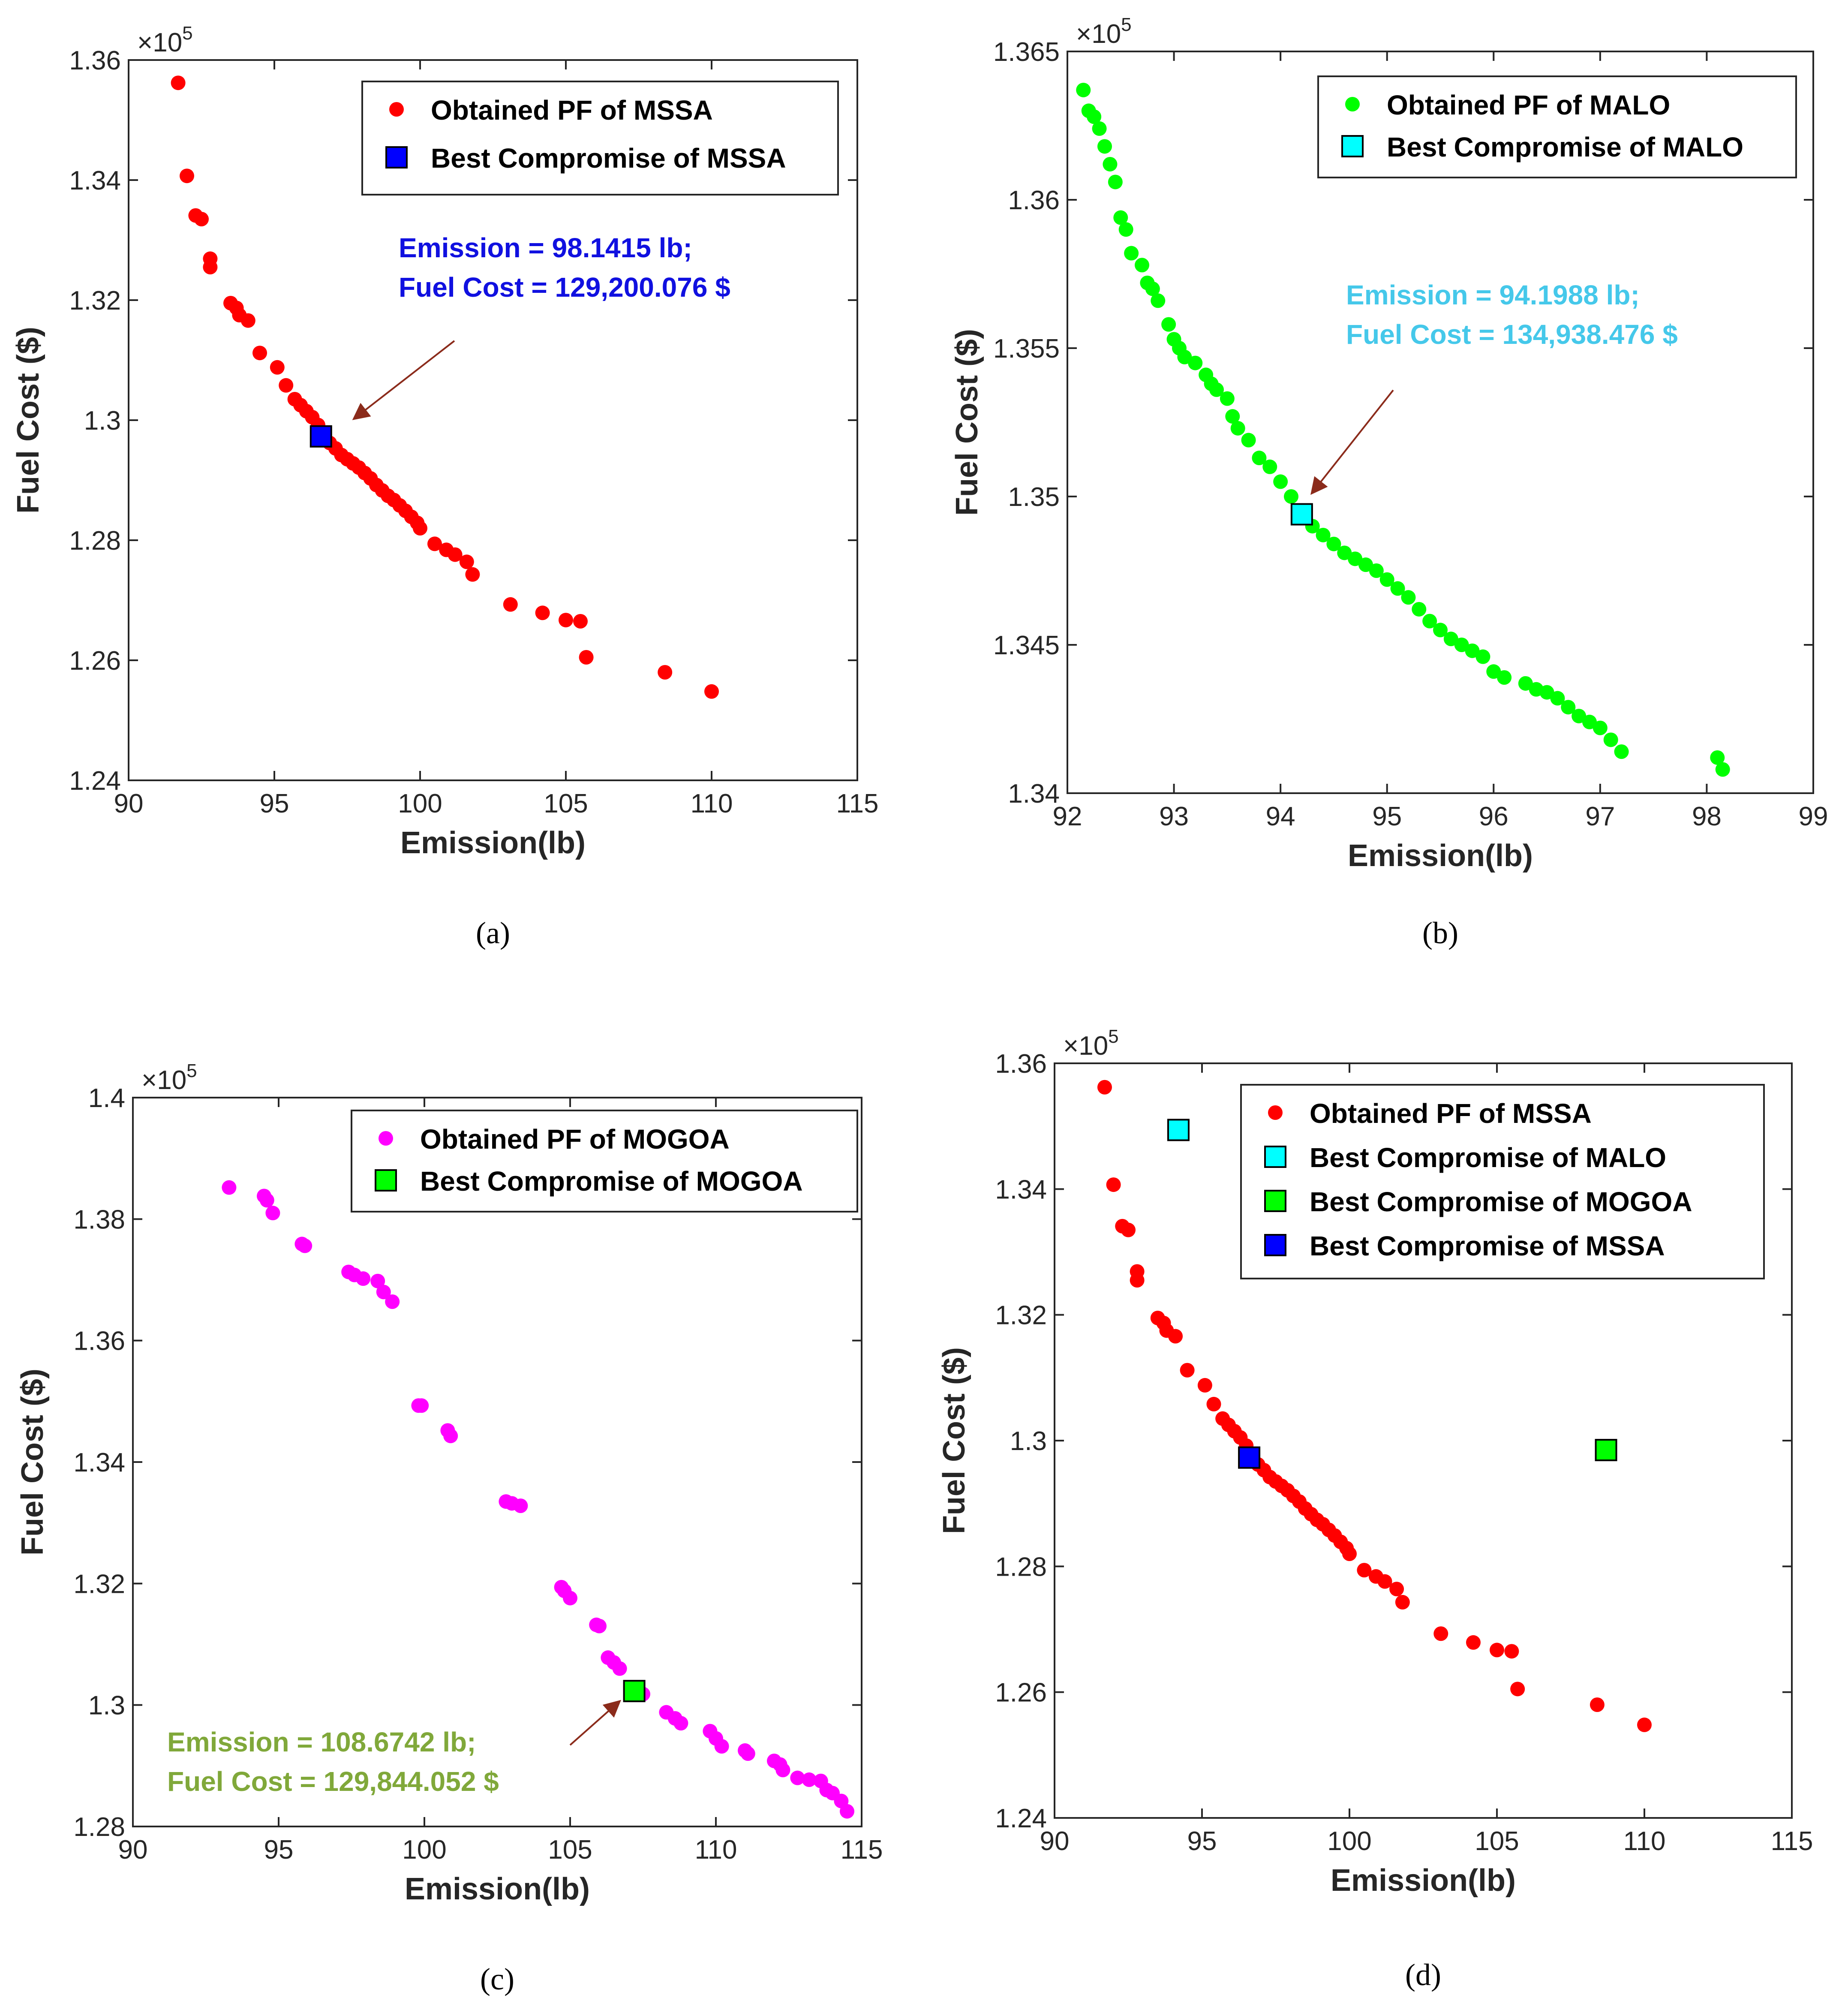 This screenshot has height=2016, width=1845. I want to click on chart-a-legend, so click(600, 138).